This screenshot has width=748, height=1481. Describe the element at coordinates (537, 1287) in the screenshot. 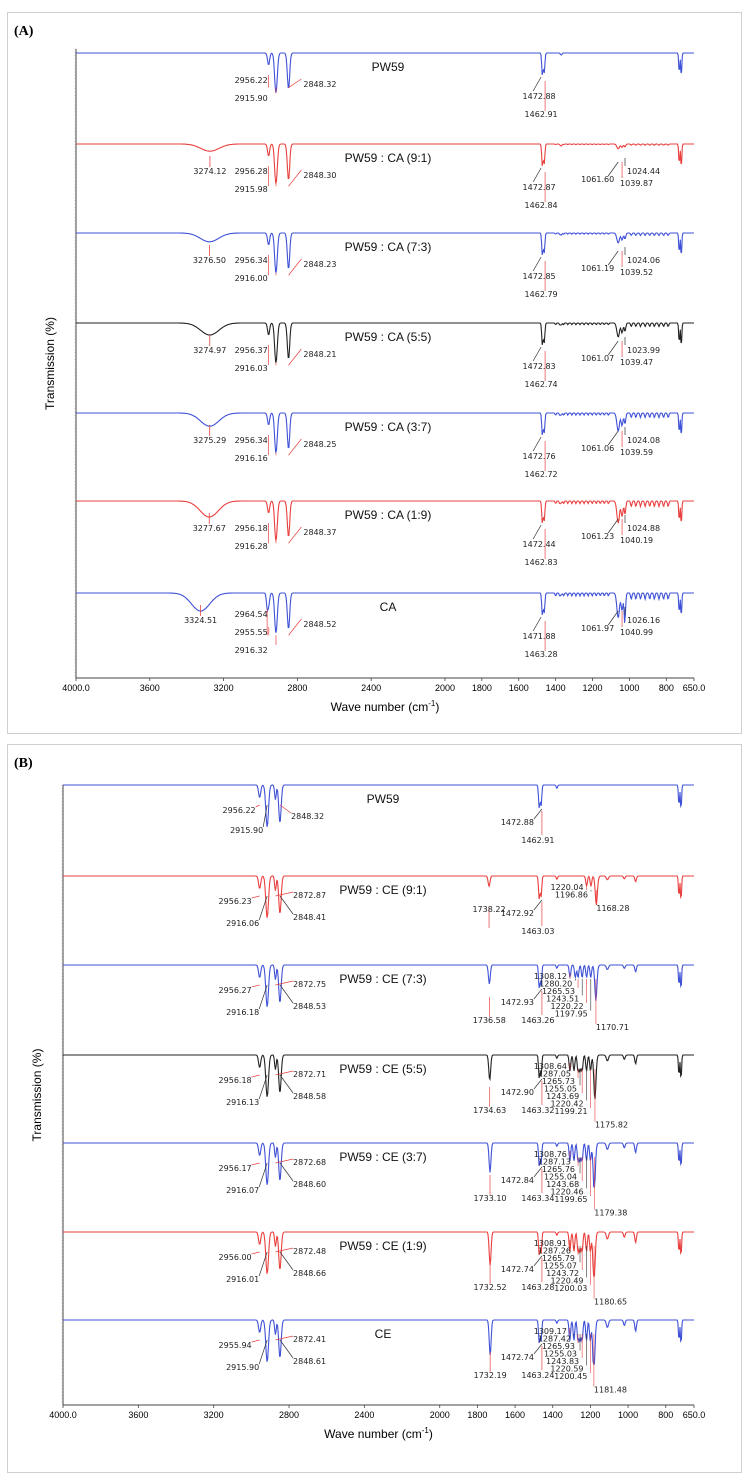

I see `peak-label: 1463.28` at that location.